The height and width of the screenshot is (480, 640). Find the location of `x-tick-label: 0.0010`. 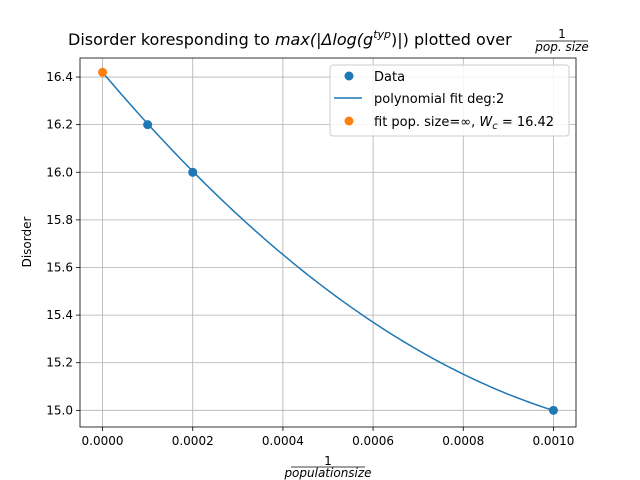

x-tick-label: 0.0010 is located at coordinates (553, 441).